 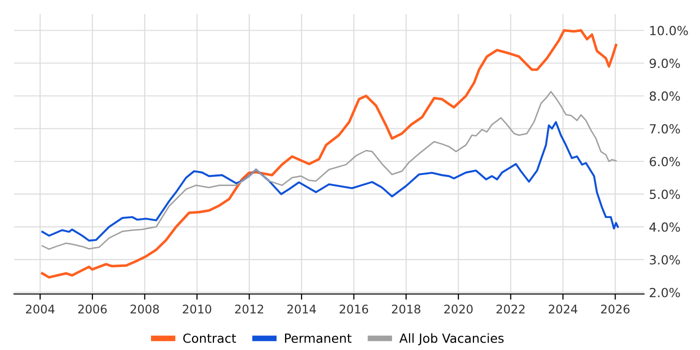 I want to click on x-tick-label: 2010, so click(x=197, y=309).